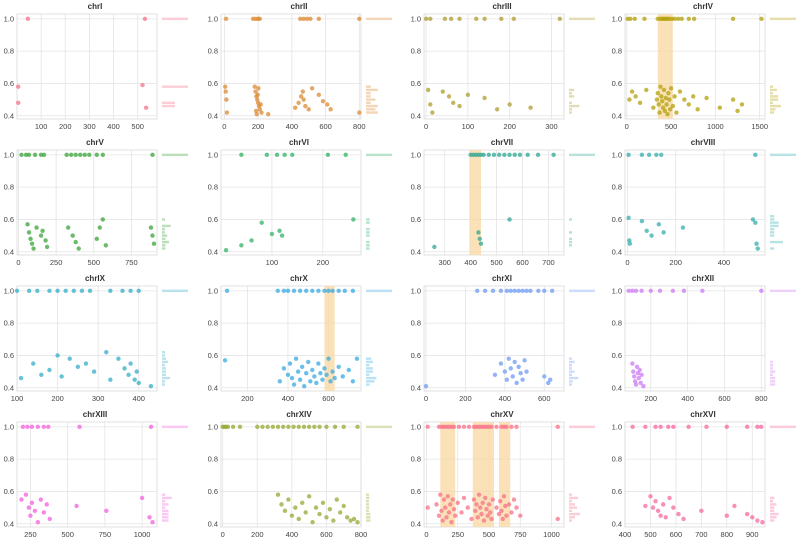 The image size is (811, 542). Describe the element at coordinates (704, 474) in the screenshot. I see `panel-chrXVI: chrXVI 0.4 0.6 0.8 1.0 400 500 600 700 800 900` at that location.